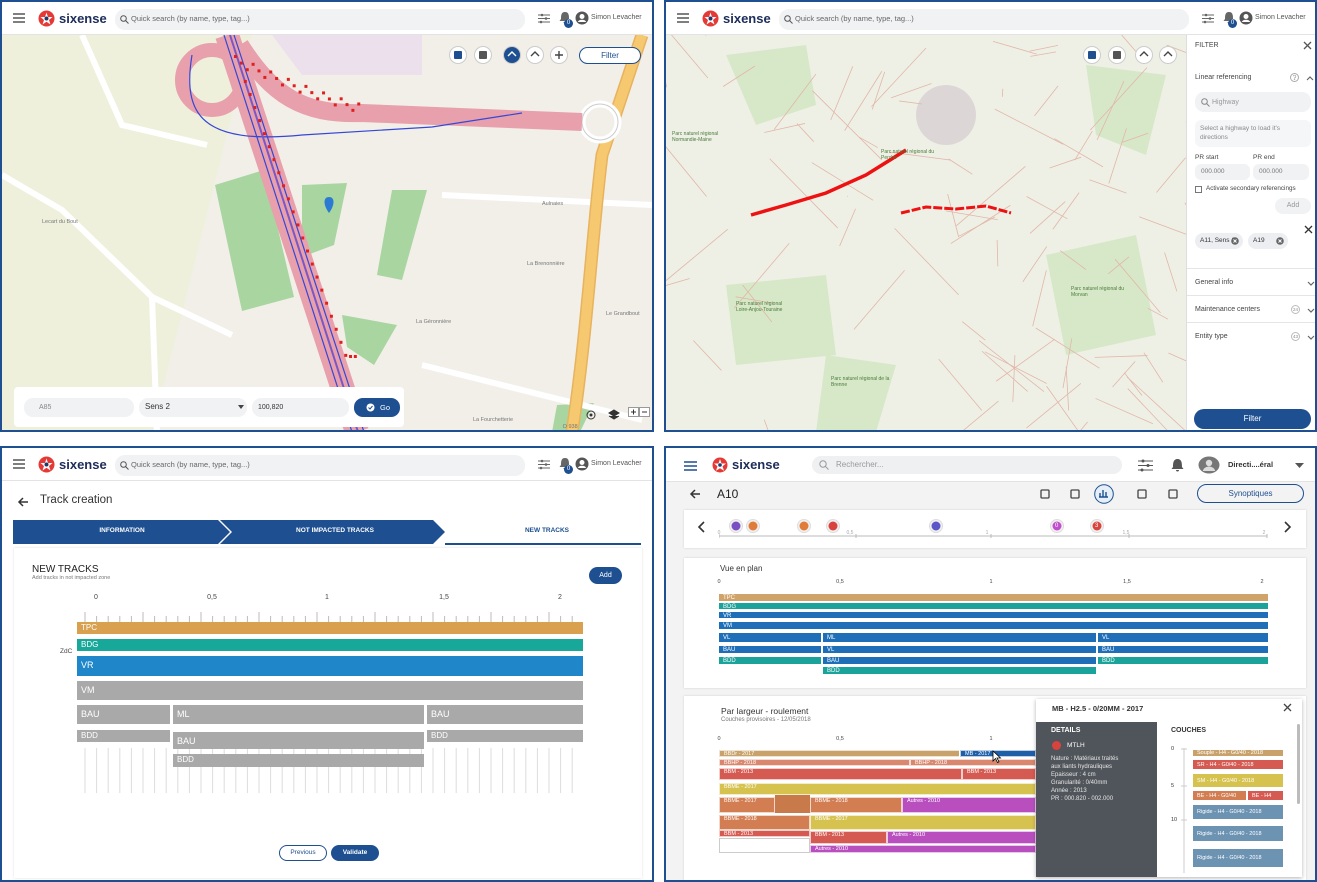 This screenshot has width=1317, height=882. Describe the element at coordinates (298, 714) in the screenshot. I see `track-bar: ML` at that location.